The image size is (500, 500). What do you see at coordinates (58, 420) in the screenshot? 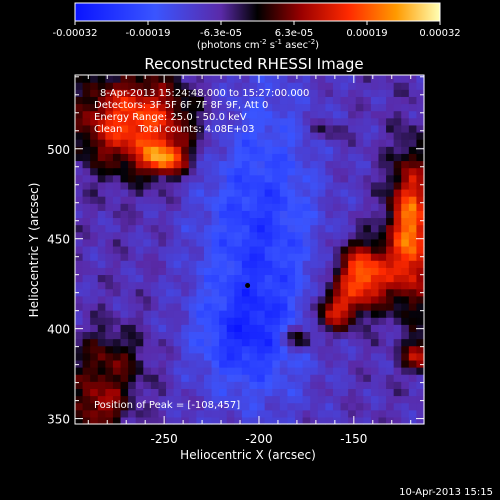
I see `y-tick-label: 350` at bounding box center [58, 420].